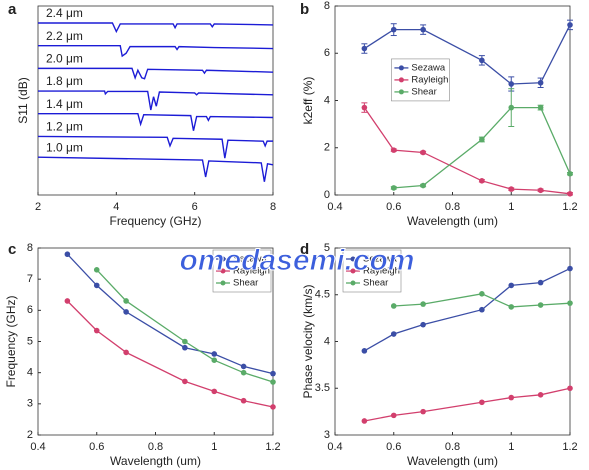  What do you see at coordinates (380, 259) in the screenshot?
I see `legend-label: Sezawa` at bounding box center [380, 259].